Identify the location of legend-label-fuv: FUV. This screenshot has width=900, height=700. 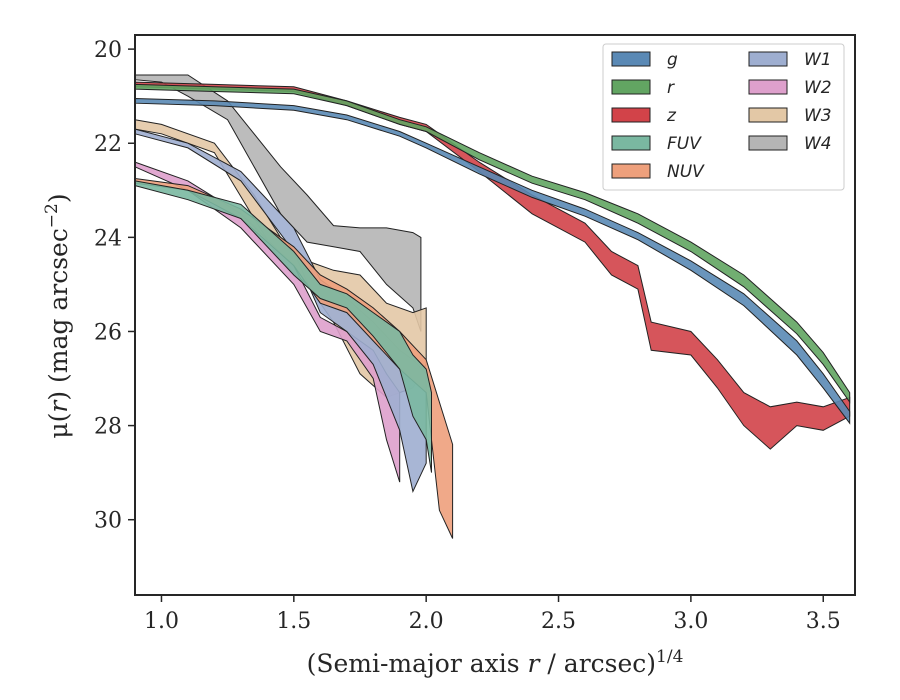
(684, 144).